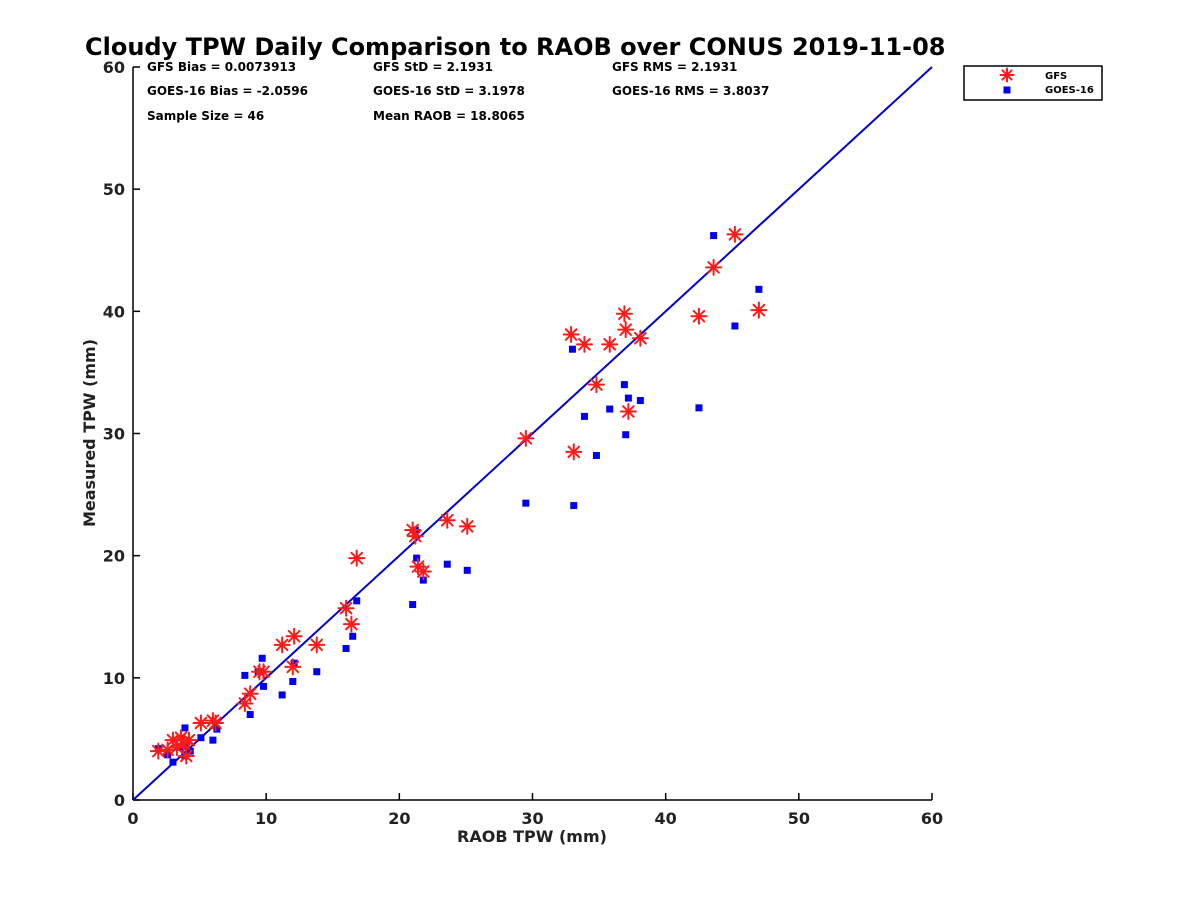  I want to click on y-tick-label: 40, so click(114, 311).